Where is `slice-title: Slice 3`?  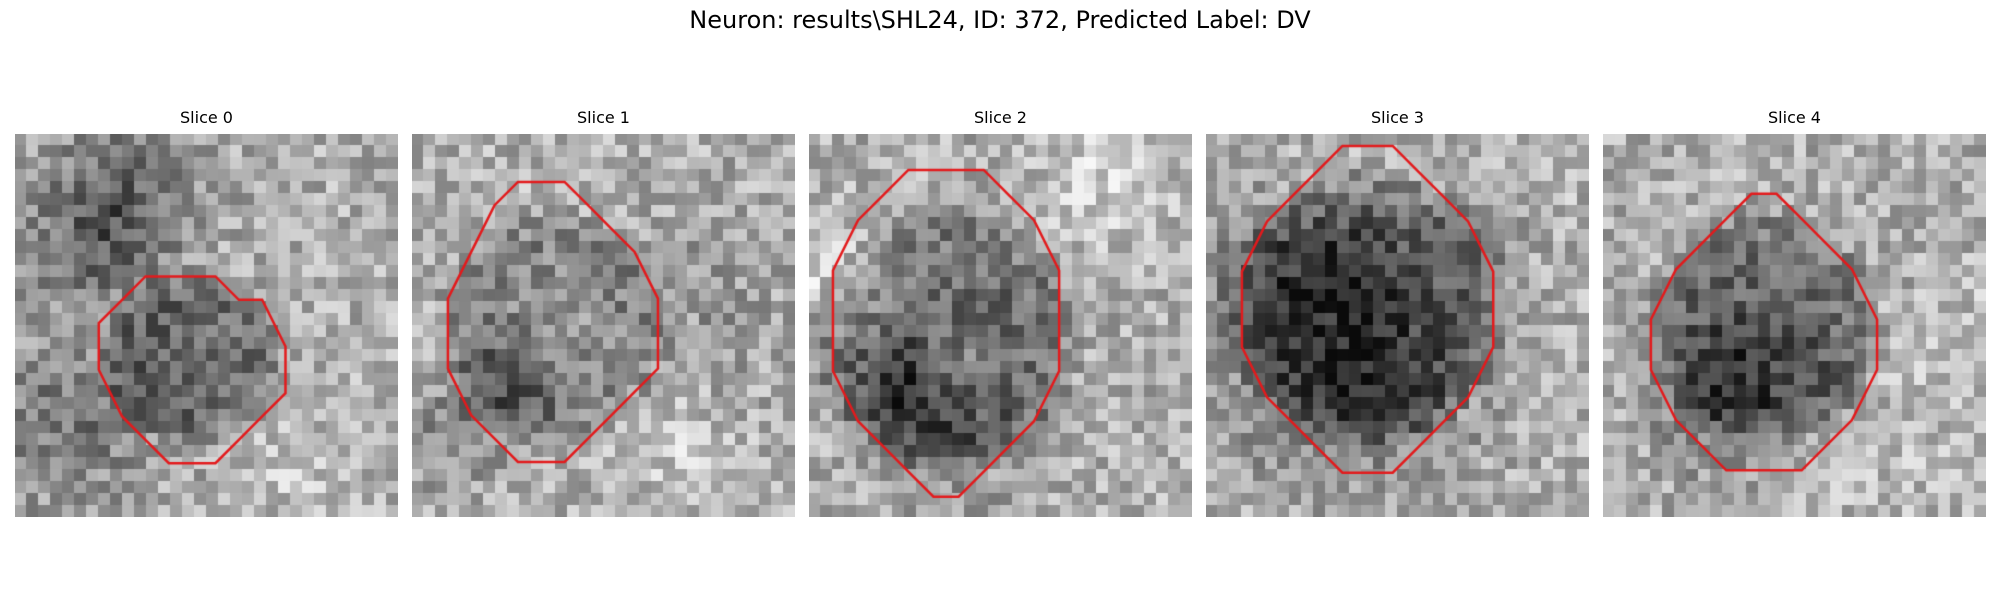 slice-title: Slice 3 is located at coordinates (1397, 117).